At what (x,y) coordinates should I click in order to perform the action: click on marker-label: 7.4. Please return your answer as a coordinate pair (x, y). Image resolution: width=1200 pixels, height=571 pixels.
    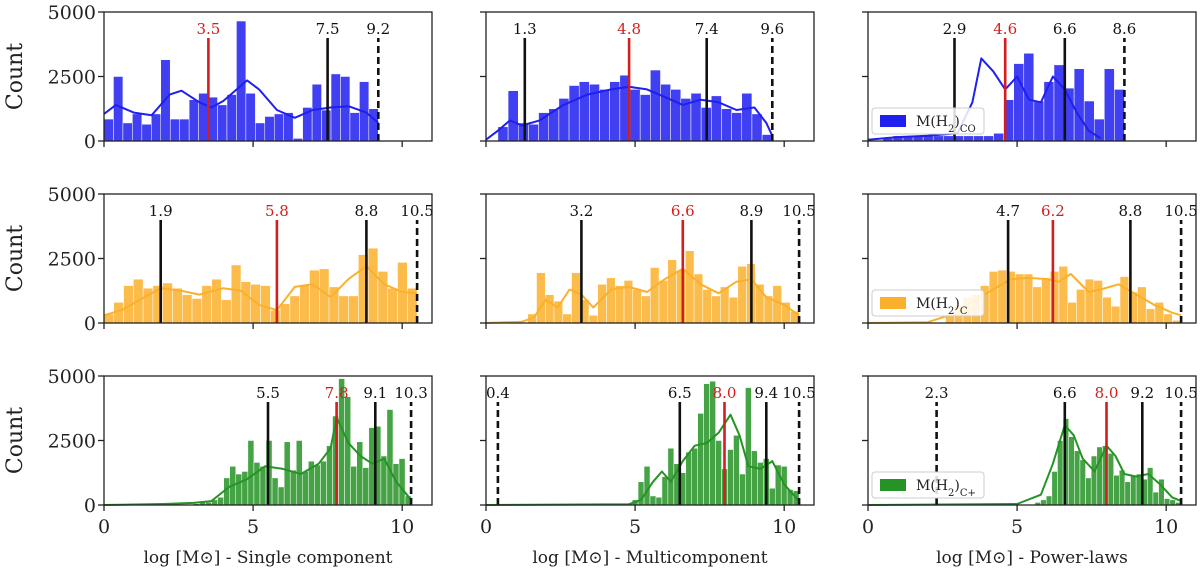
    Looking at the image, I should click on (707, 29).